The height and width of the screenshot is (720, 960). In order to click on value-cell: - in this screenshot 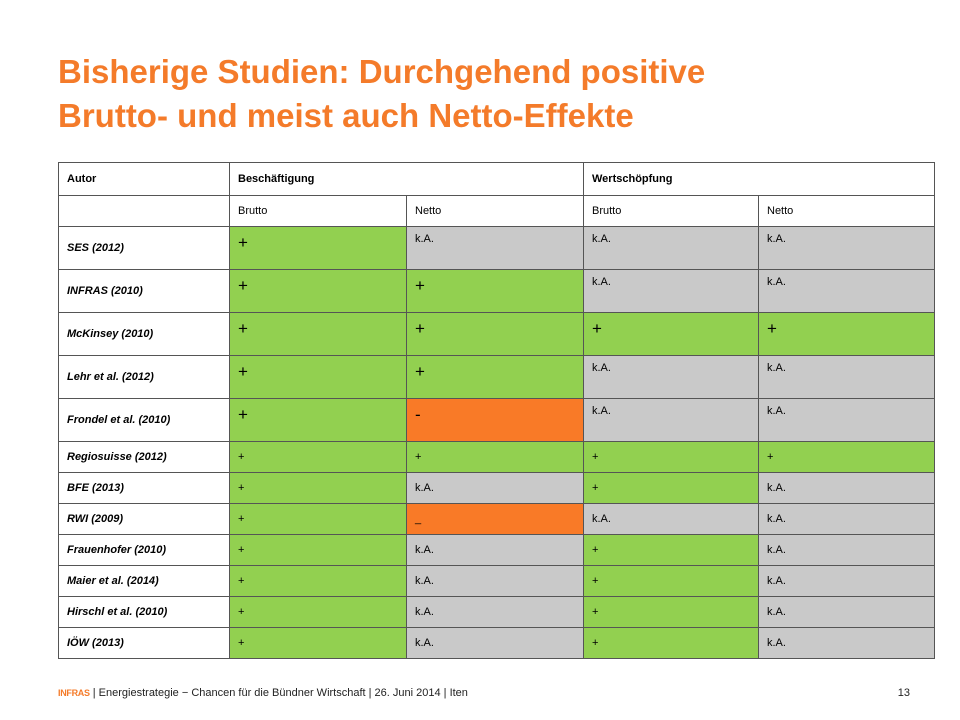, I will do `click(495, 420)`.